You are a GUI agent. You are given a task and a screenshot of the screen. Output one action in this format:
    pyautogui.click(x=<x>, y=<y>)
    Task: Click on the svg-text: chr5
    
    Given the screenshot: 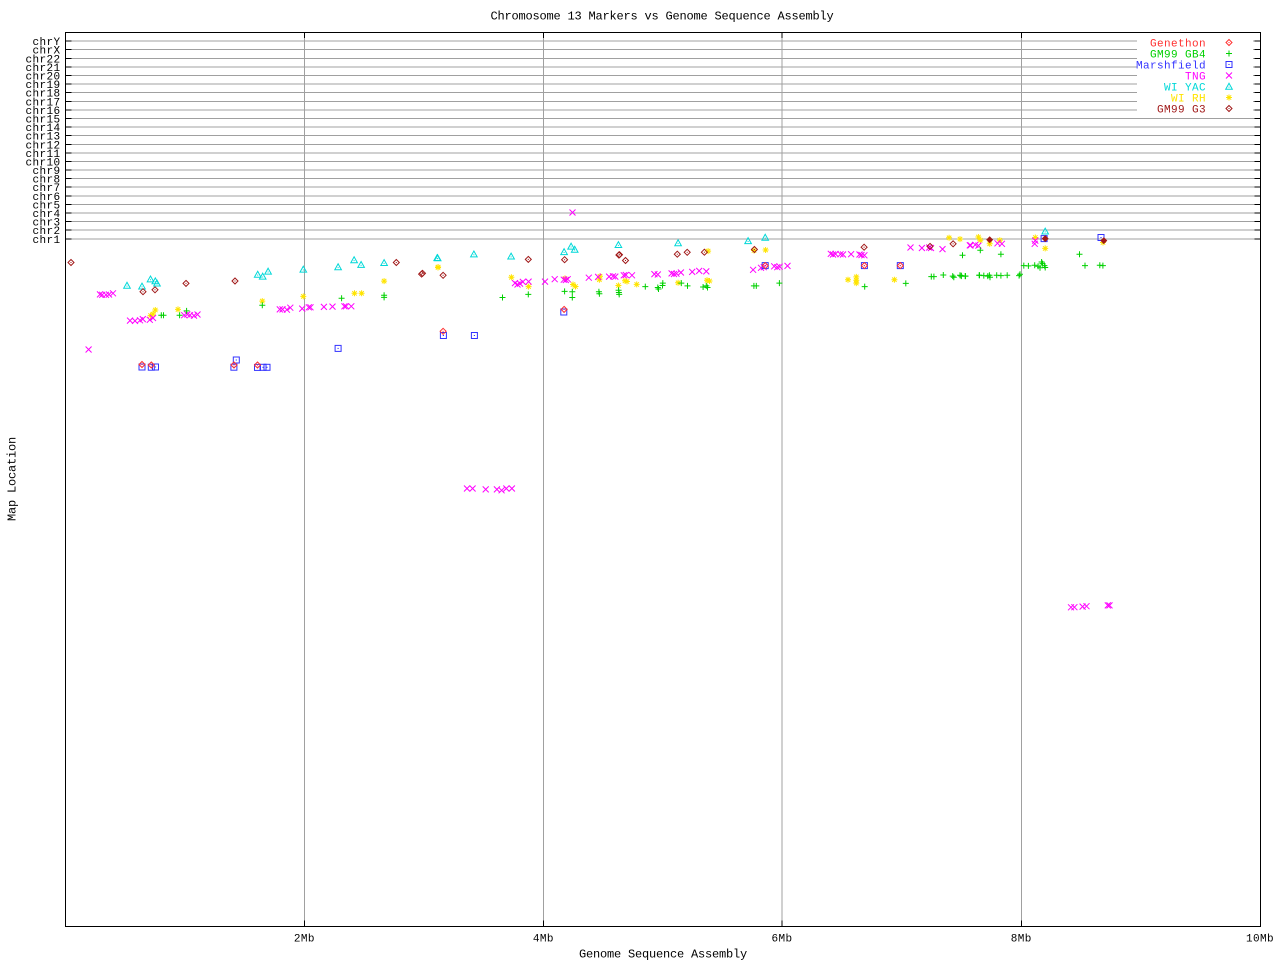 What is the action you would take?
    pyautogui.click(x=46, y=206)
    